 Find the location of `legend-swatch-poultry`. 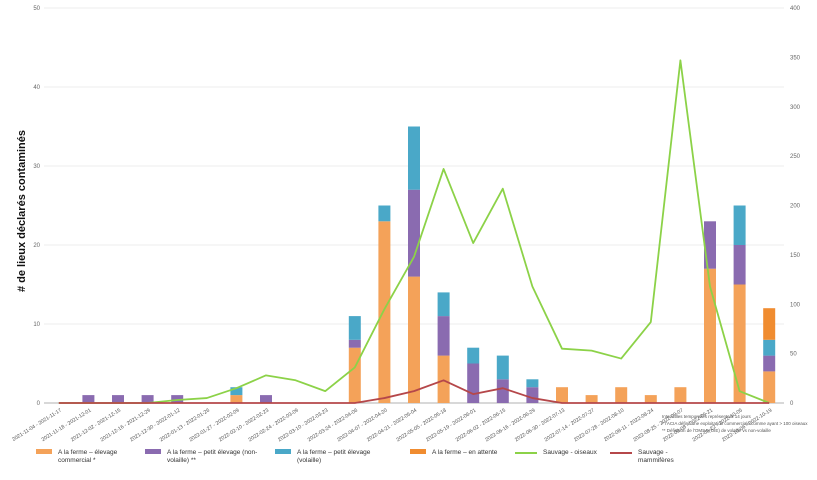

legend-swatch-poultry is located at coordinates (283, 451).